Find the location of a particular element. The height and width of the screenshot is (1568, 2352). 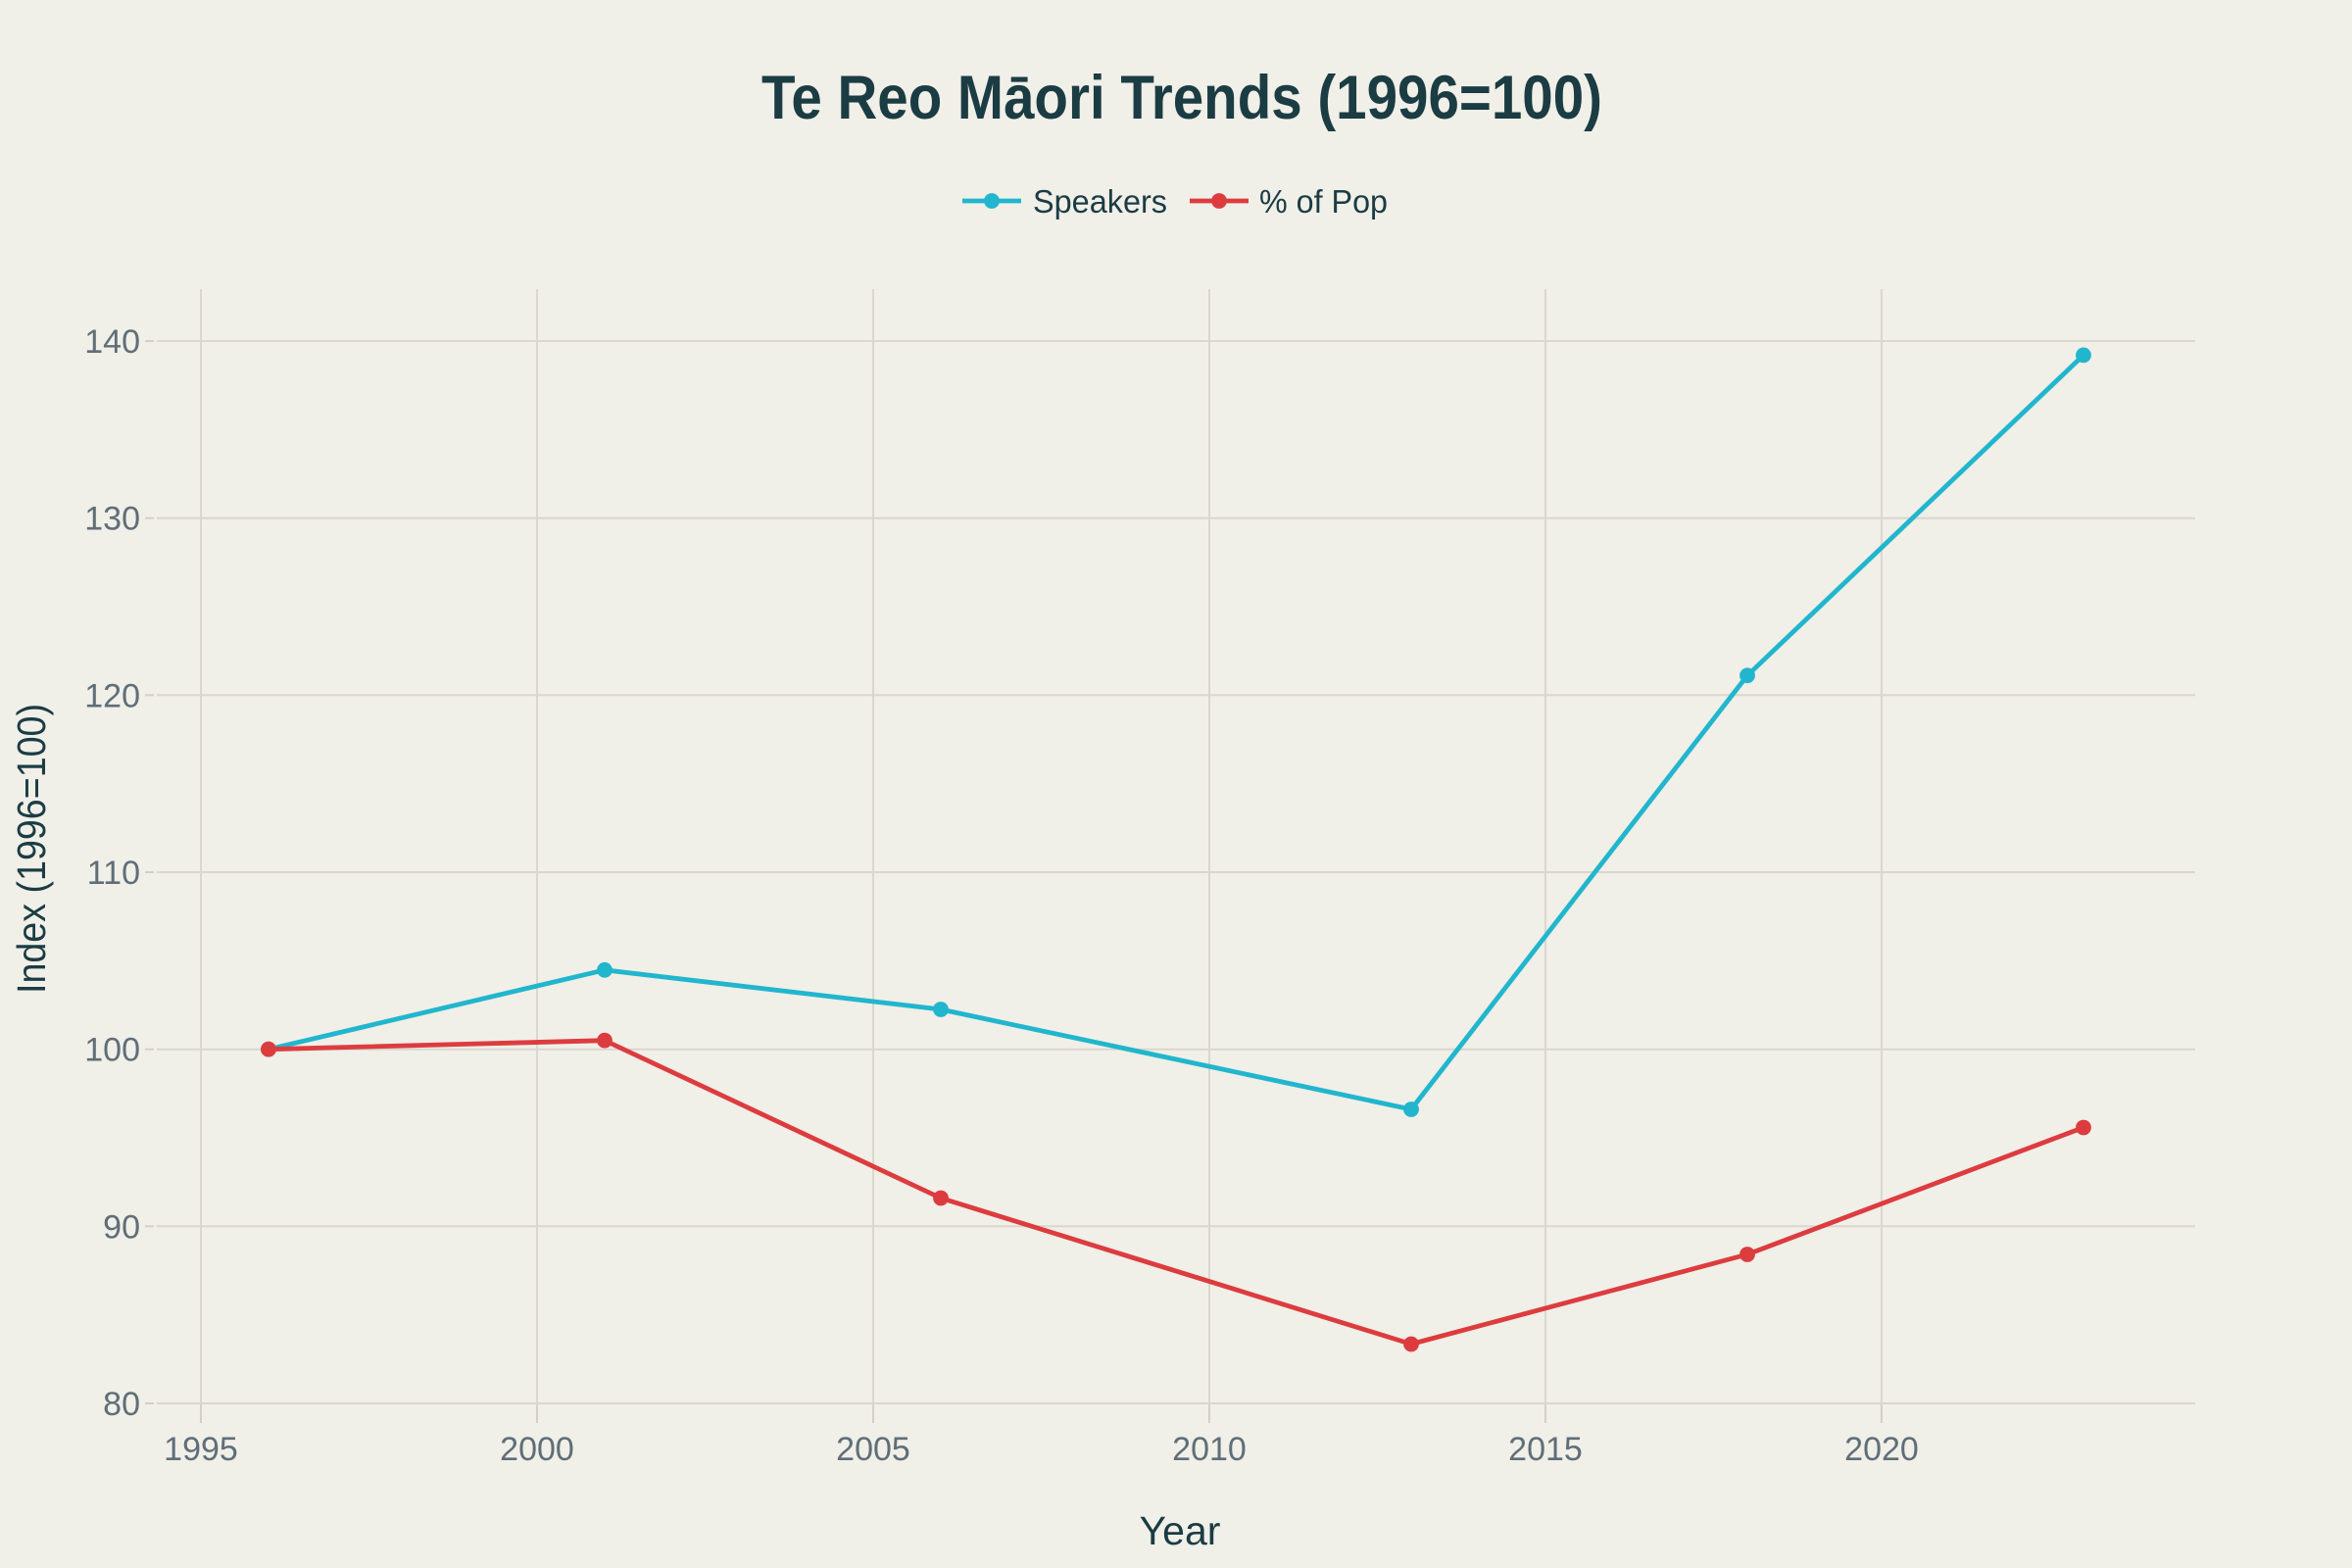

svg-text: Speakers is located at coordinates (1100, 201).